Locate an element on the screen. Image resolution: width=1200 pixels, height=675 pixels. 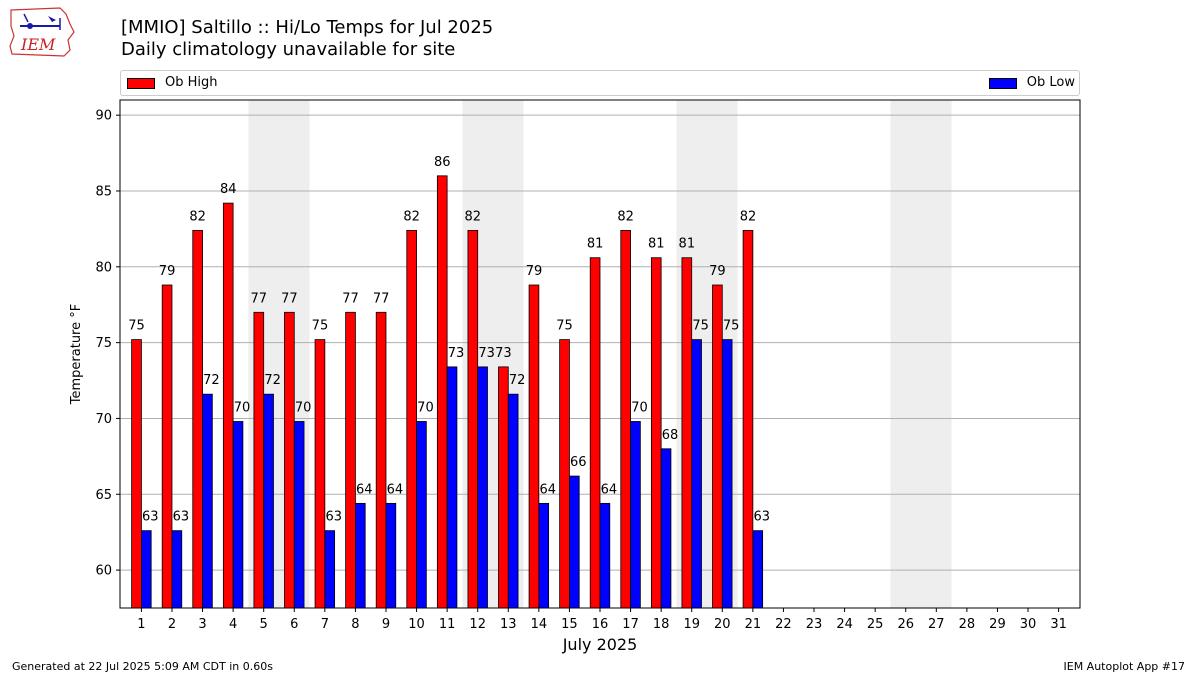
svg-text: IEM is located at coordinates (38, 44).